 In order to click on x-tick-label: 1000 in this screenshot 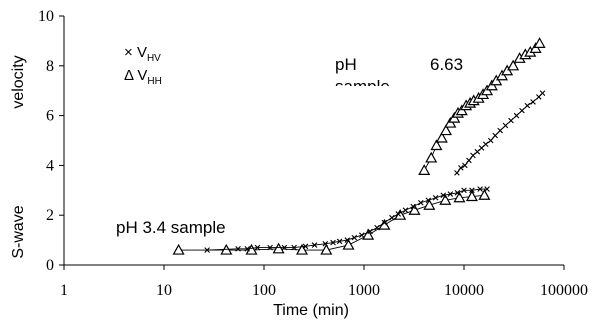, I will do `click(364, 290)`.